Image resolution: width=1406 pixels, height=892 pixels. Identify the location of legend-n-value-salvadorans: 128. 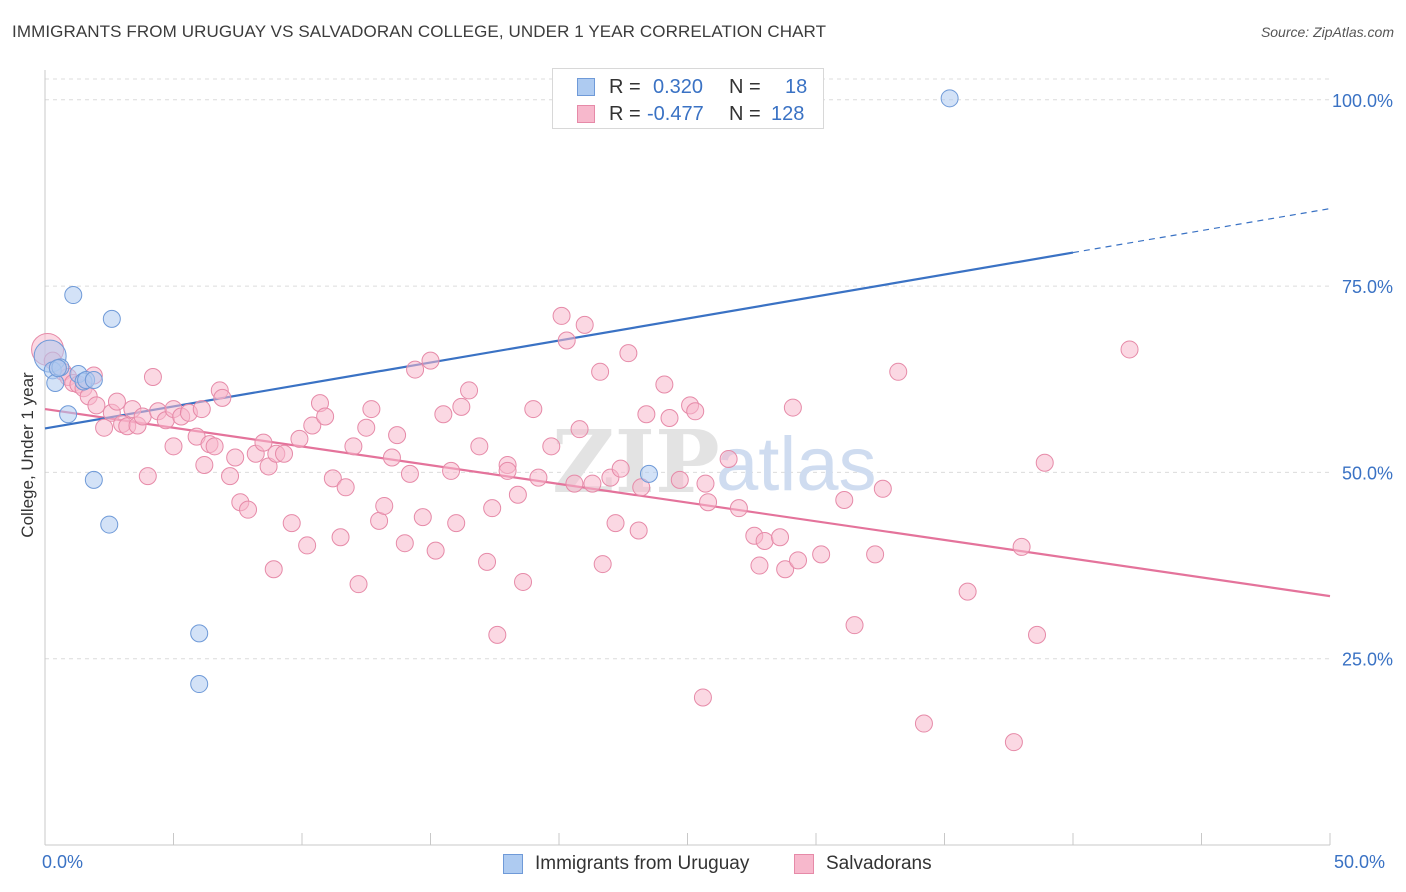
(788, 113).